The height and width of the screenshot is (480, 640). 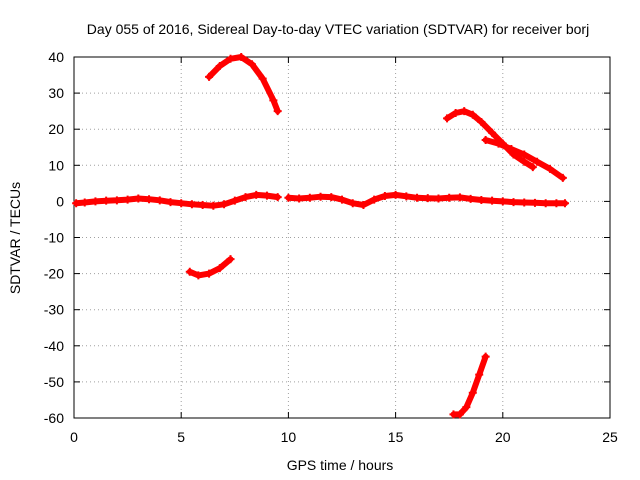 I want to click on series-arc-late-peak, so click(x=490, y=139).